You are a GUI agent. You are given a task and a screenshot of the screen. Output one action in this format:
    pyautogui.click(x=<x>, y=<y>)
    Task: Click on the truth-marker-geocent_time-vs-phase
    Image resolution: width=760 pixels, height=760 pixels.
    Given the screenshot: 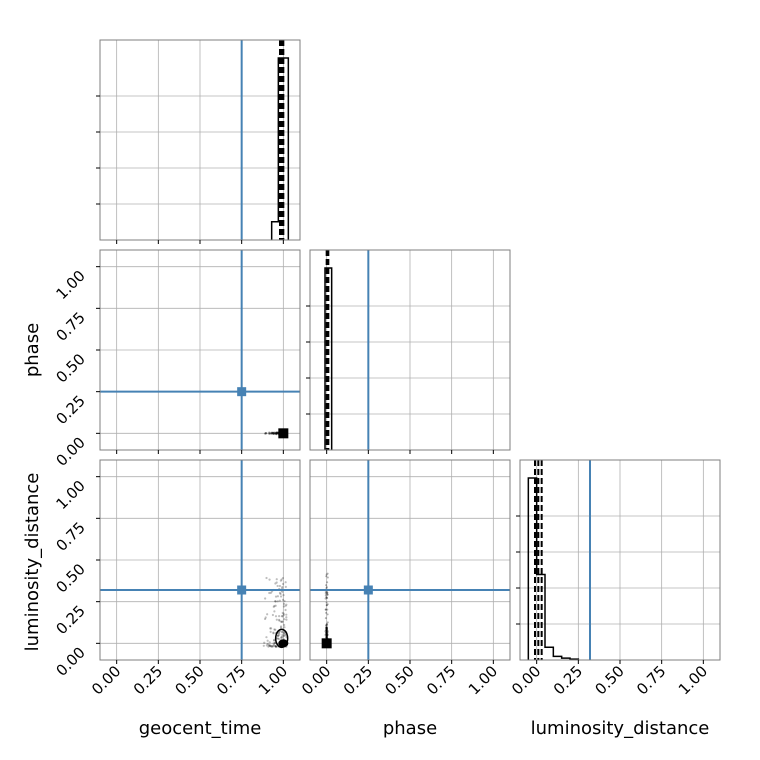 What is the action you would take?
    pyautogui.click(x=242, y=392)
    